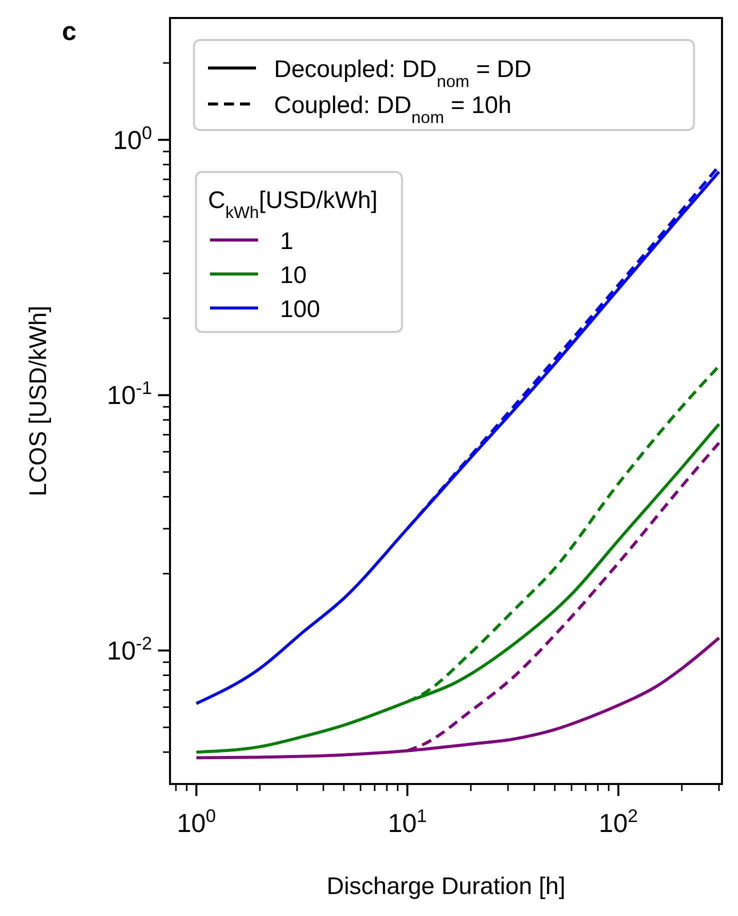 The height and width of the screenshot is (916, 738). Describe the element at coordinates (300, 309) in the screenshot. I see `legend-label: 100` at that location.